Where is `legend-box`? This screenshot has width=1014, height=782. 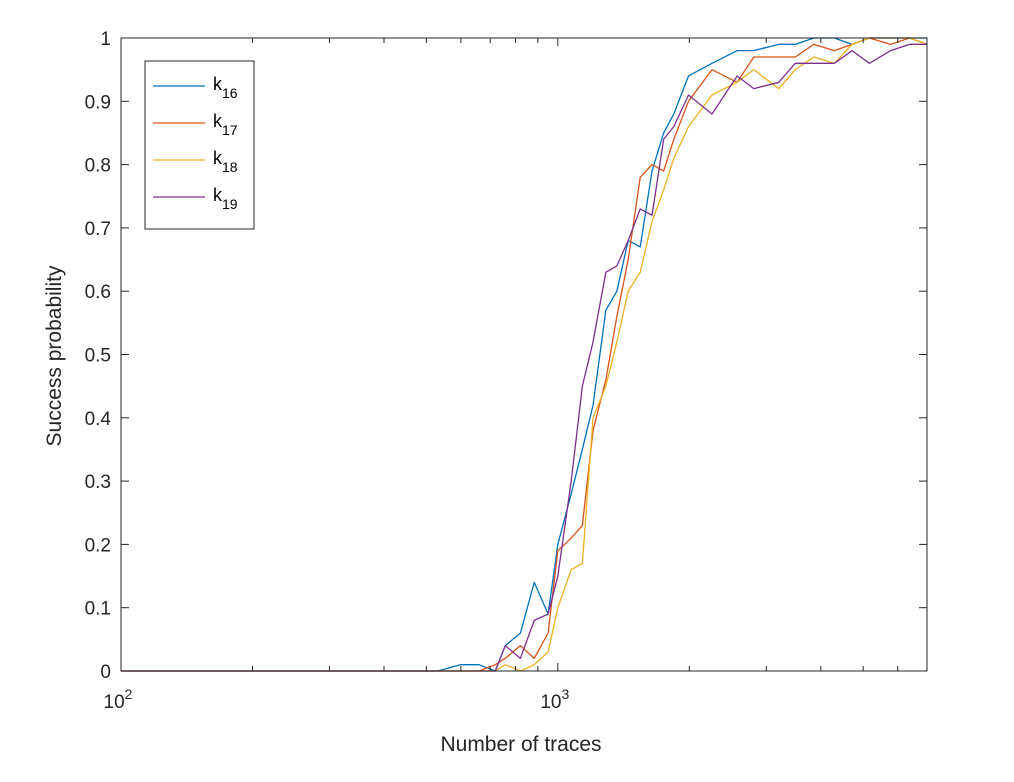 legend-box is located at coordinates (199, 145).